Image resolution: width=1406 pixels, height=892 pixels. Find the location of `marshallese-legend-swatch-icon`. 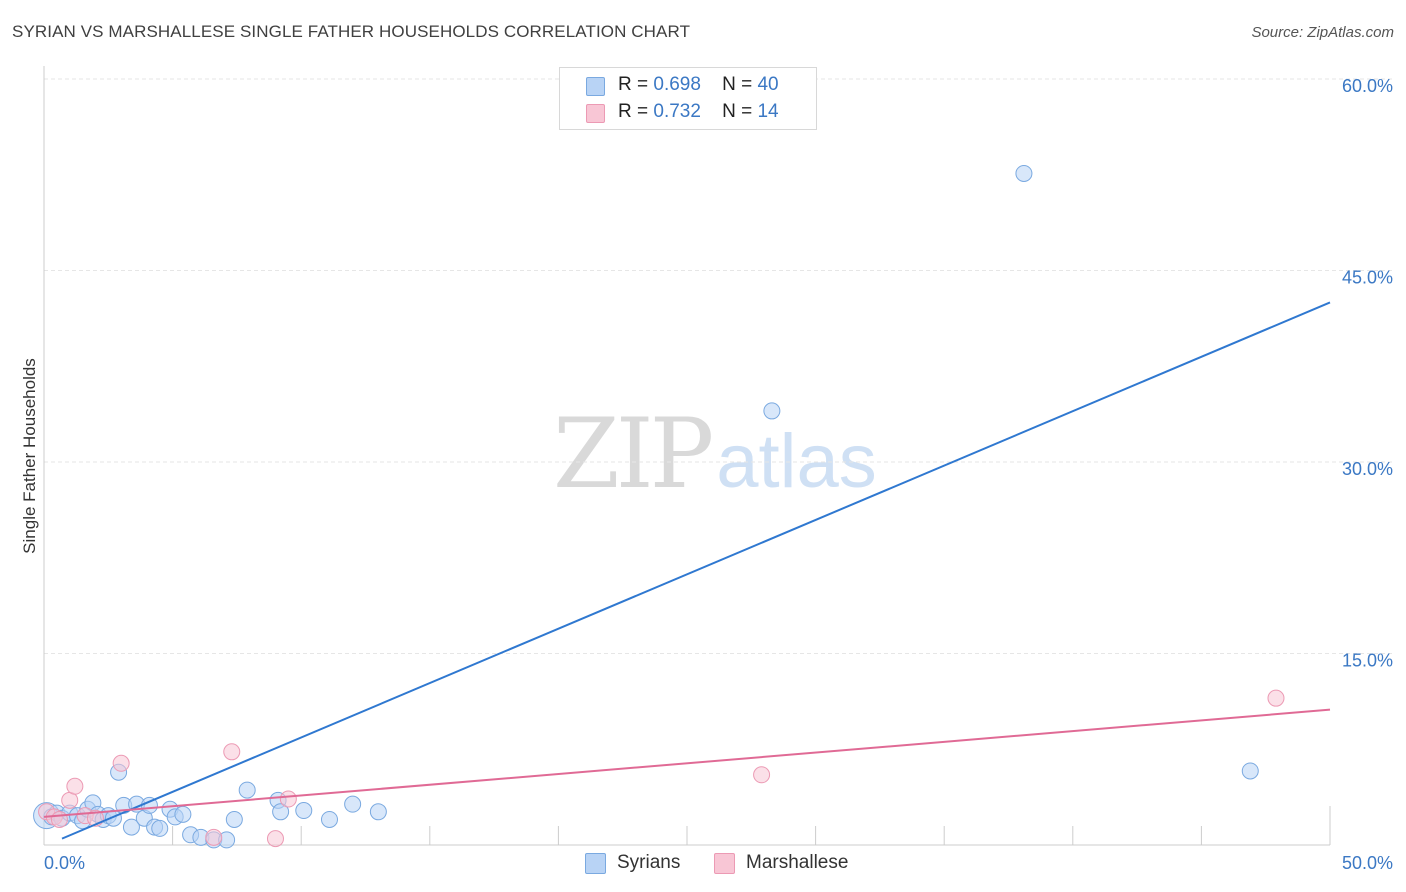

marshallese-legend-swatch-icon is located at coordinates (724, 863).